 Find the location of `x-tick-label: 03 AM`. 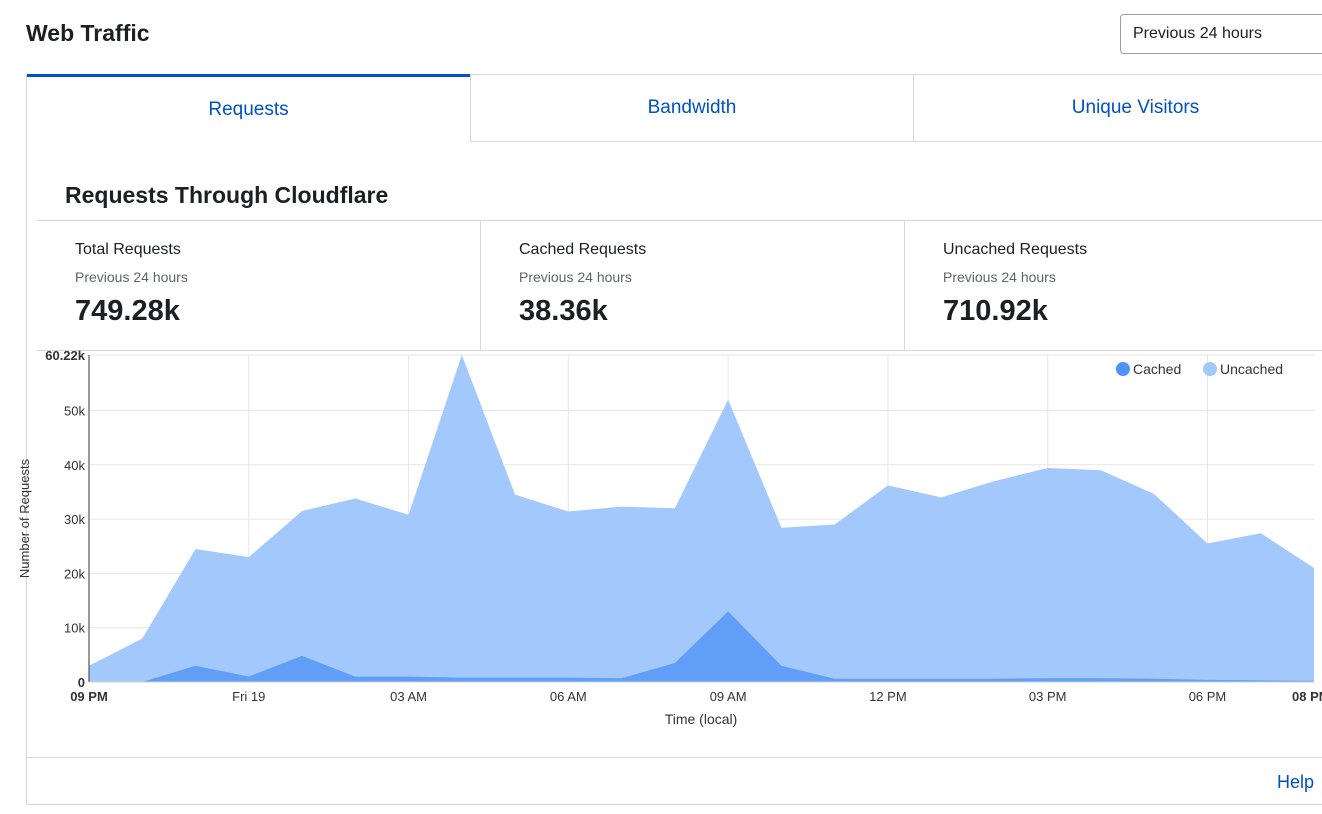

x-tick-label: 03 AM is located at coordinates (408, 696).